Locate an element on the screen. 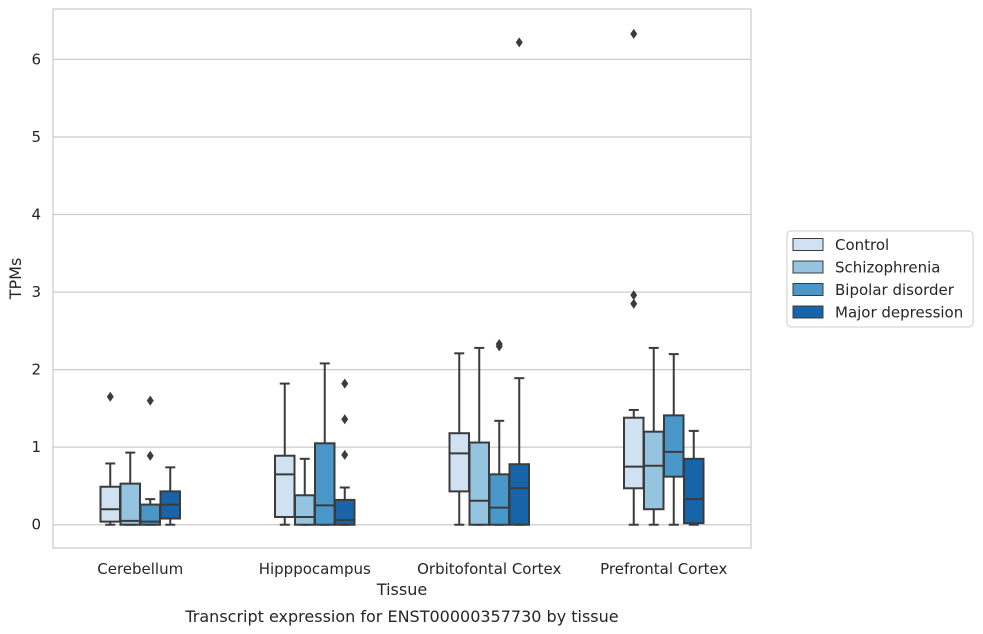  x-tick-label: Prefrontal Cortex is located at coordinates (663, 569).